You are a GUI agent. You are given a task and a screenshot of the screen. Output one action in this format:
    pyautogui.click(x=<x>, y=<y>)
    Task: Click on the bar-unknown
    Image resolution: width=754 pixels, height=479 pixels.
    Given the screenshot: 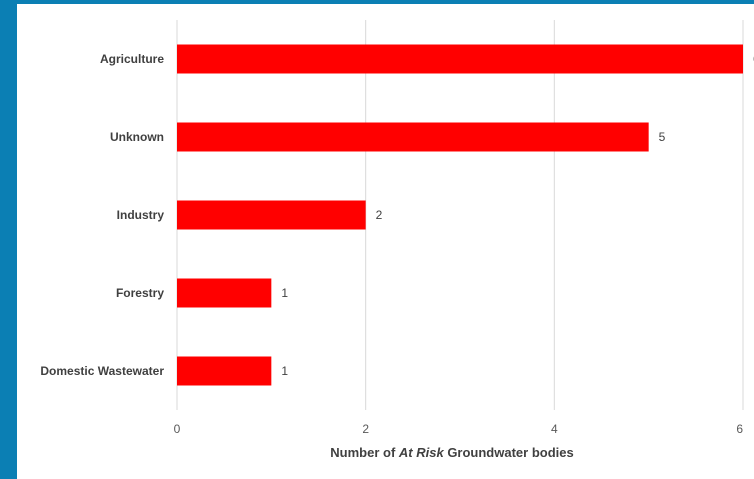 What is the action you would take?
    pyautogui.click(x=413, y=137)
    